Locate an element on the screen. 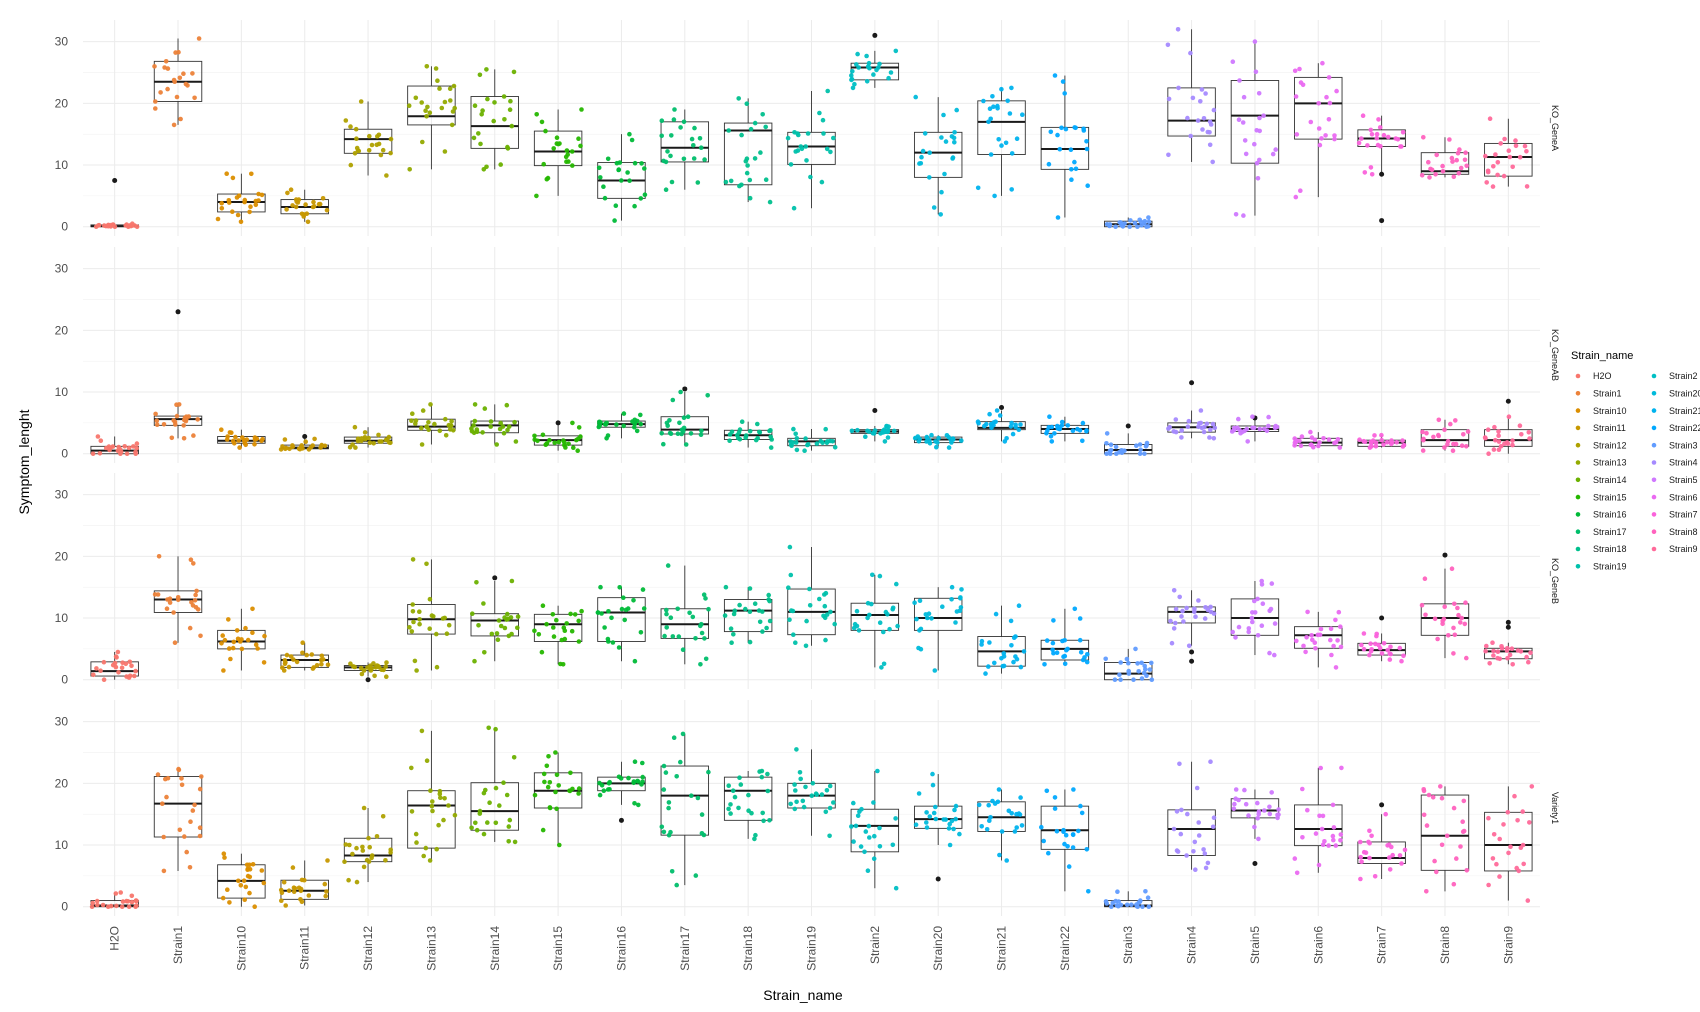 This screenshot has width=1700, height=1012. x-axis-title: Strain_name is located at coordinates (803, 995).